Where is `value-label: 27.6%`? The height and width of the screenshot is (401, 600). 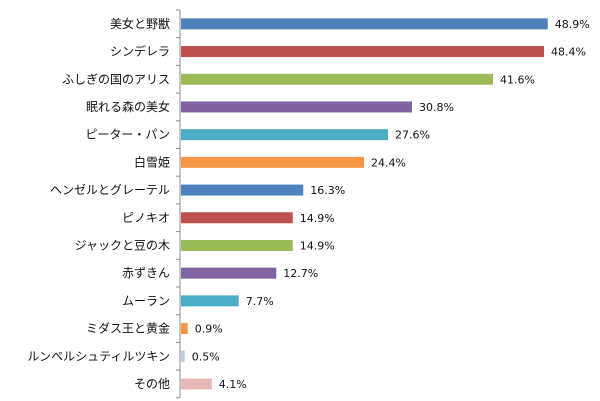
value-label: 27.6% is located at coordinates (412, 135).